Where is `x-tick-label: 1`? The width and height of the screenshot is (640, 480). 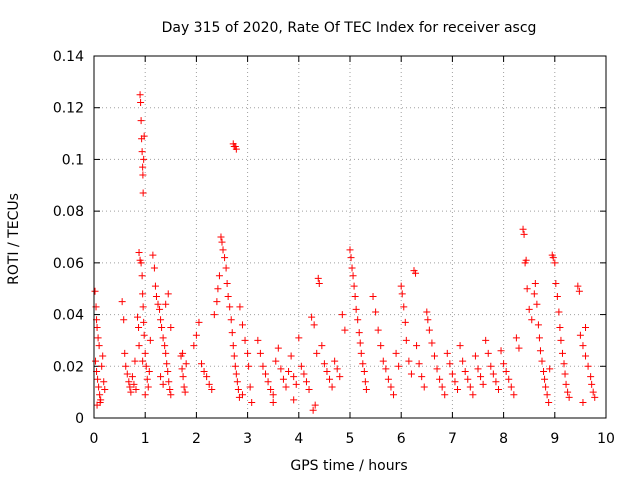
x-tick-label: 1 is located at coordinates (145, 439).